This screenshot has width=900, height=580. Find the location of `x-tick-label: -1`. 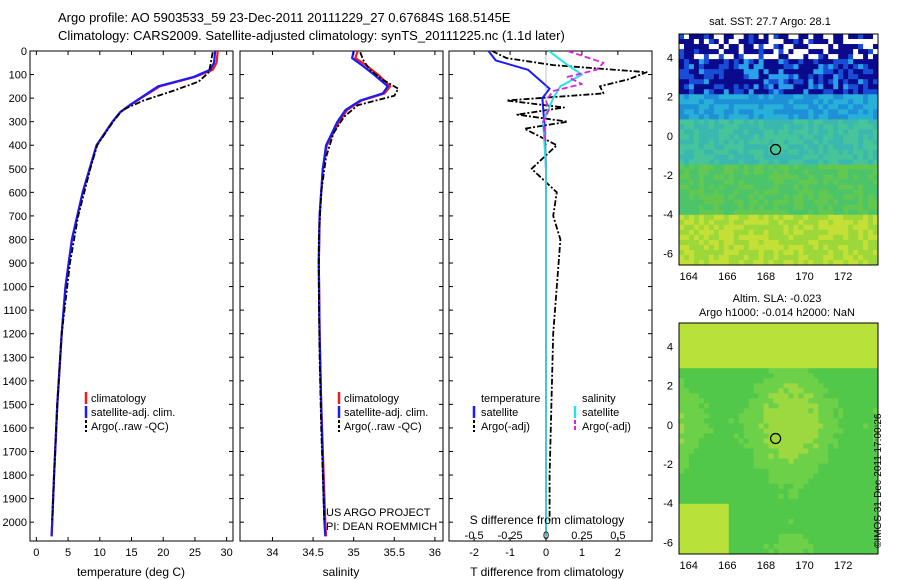

x-tick-label: -1 is located at coordinates (510, 553).